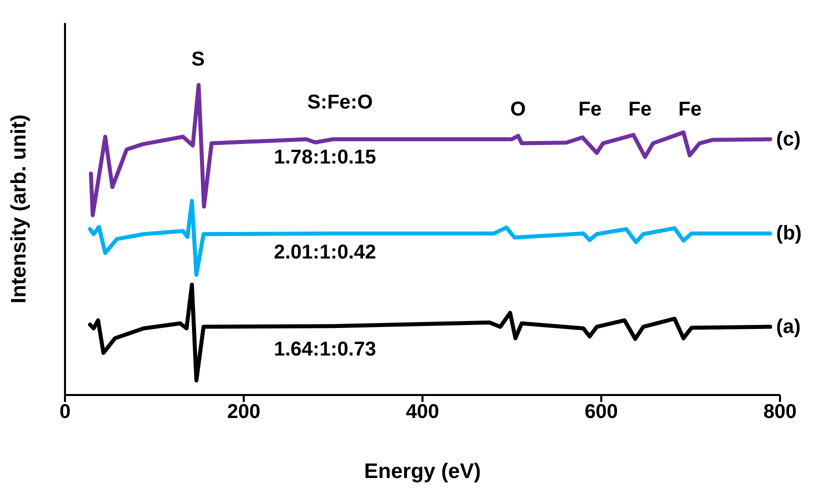 This screenshot has height=491, width=813. Describe the element at coordinates (423, 412) in the screenshot. I see `x-tick-label: 400` at that location.